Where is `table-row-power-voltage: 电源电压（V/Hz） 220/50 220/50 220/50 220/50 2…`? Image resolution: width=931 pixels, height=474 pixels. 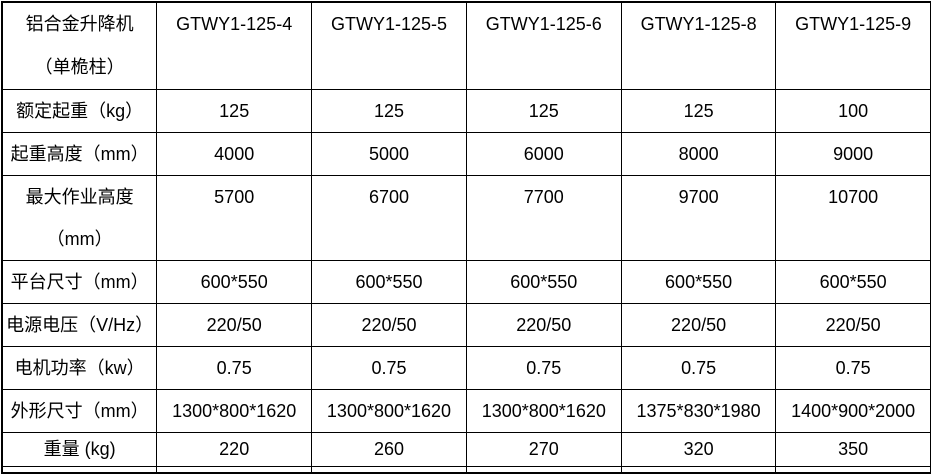
table-row-power-voltage: 电源电压（V/Hz） 220/50 220/50 220/50 220/50 2… is located at coordinates (466, 325).